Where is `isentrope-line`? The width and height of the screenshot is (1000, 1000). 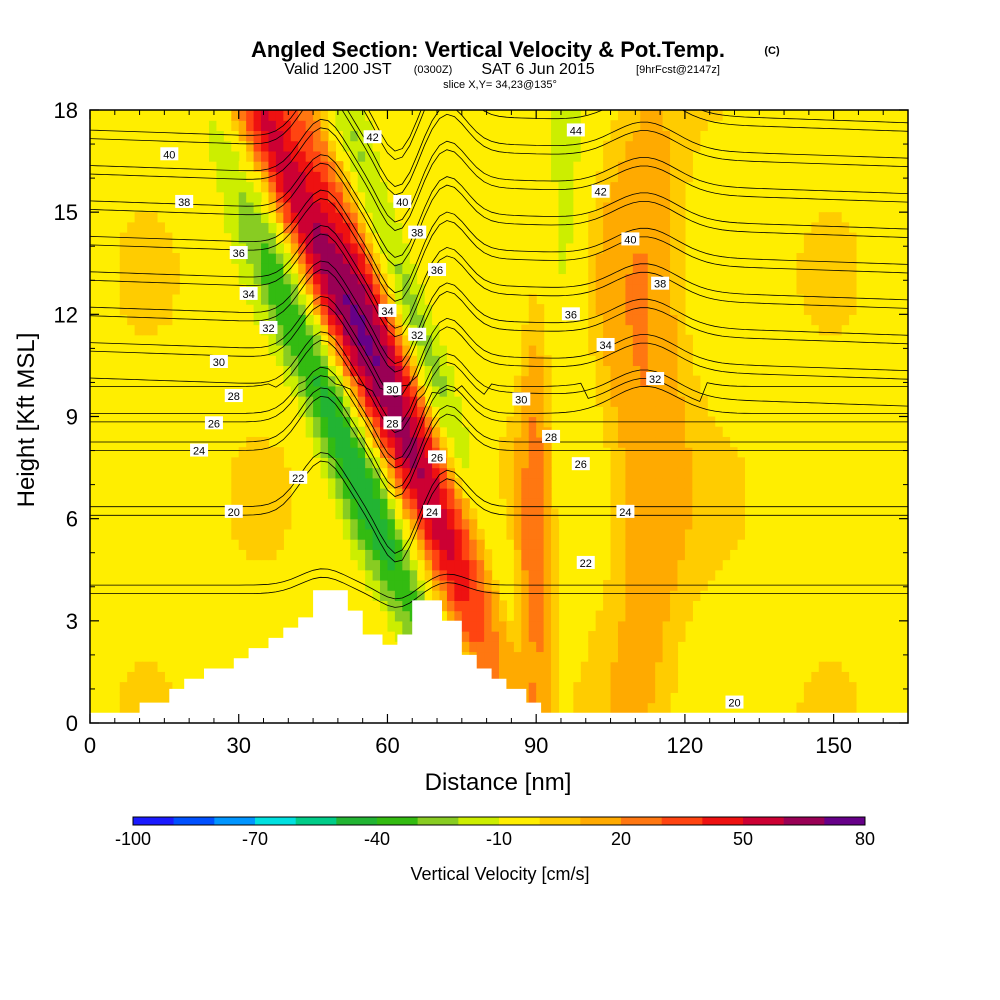 isentrope-line is located at coordinates (499, 321).